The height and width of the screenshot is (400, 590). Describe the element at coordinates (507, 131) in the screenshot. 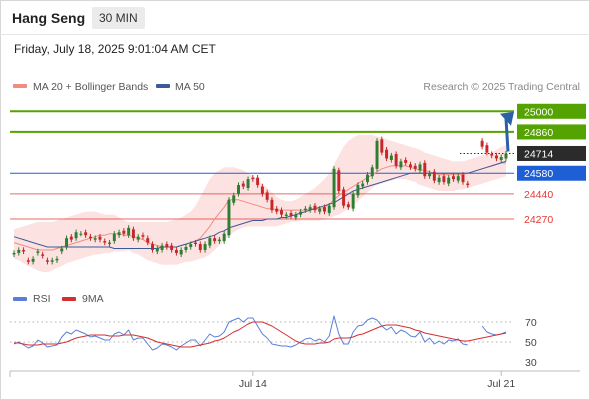

I see `projection-arrow-layer` at that location.